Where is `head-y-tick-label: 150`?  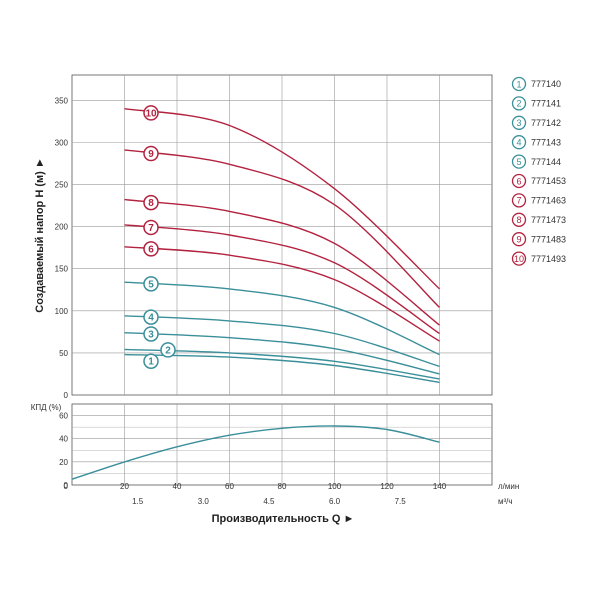 head-y-tick-label: 150 is located at coordinates (62, 269).